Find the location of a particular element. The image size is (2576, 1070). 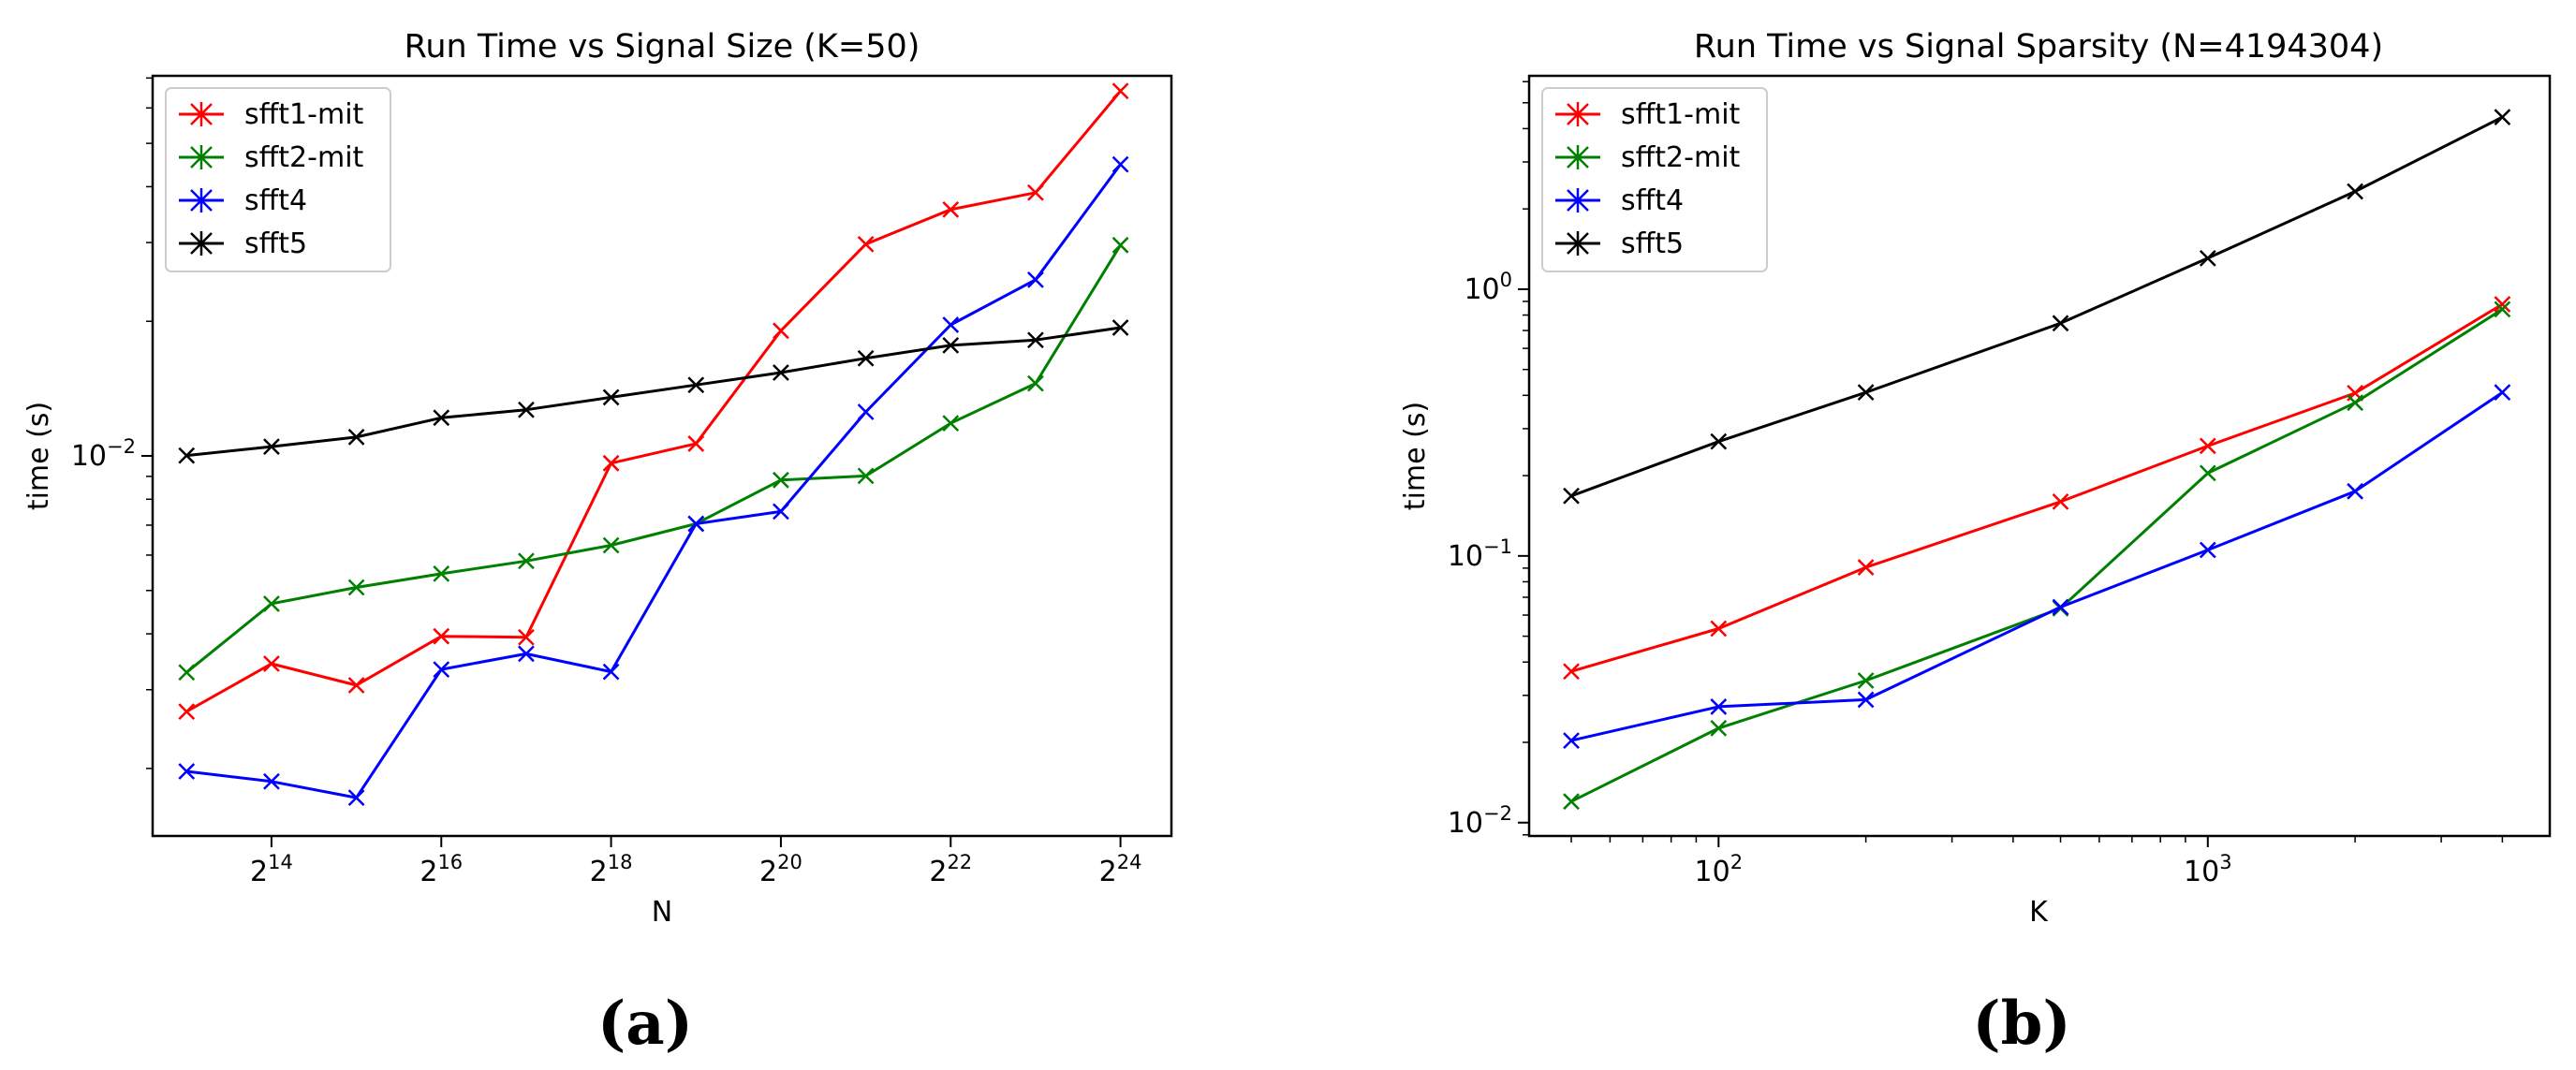

x-tick-label-exponent: 3 is located at coordinates (2225, 862).